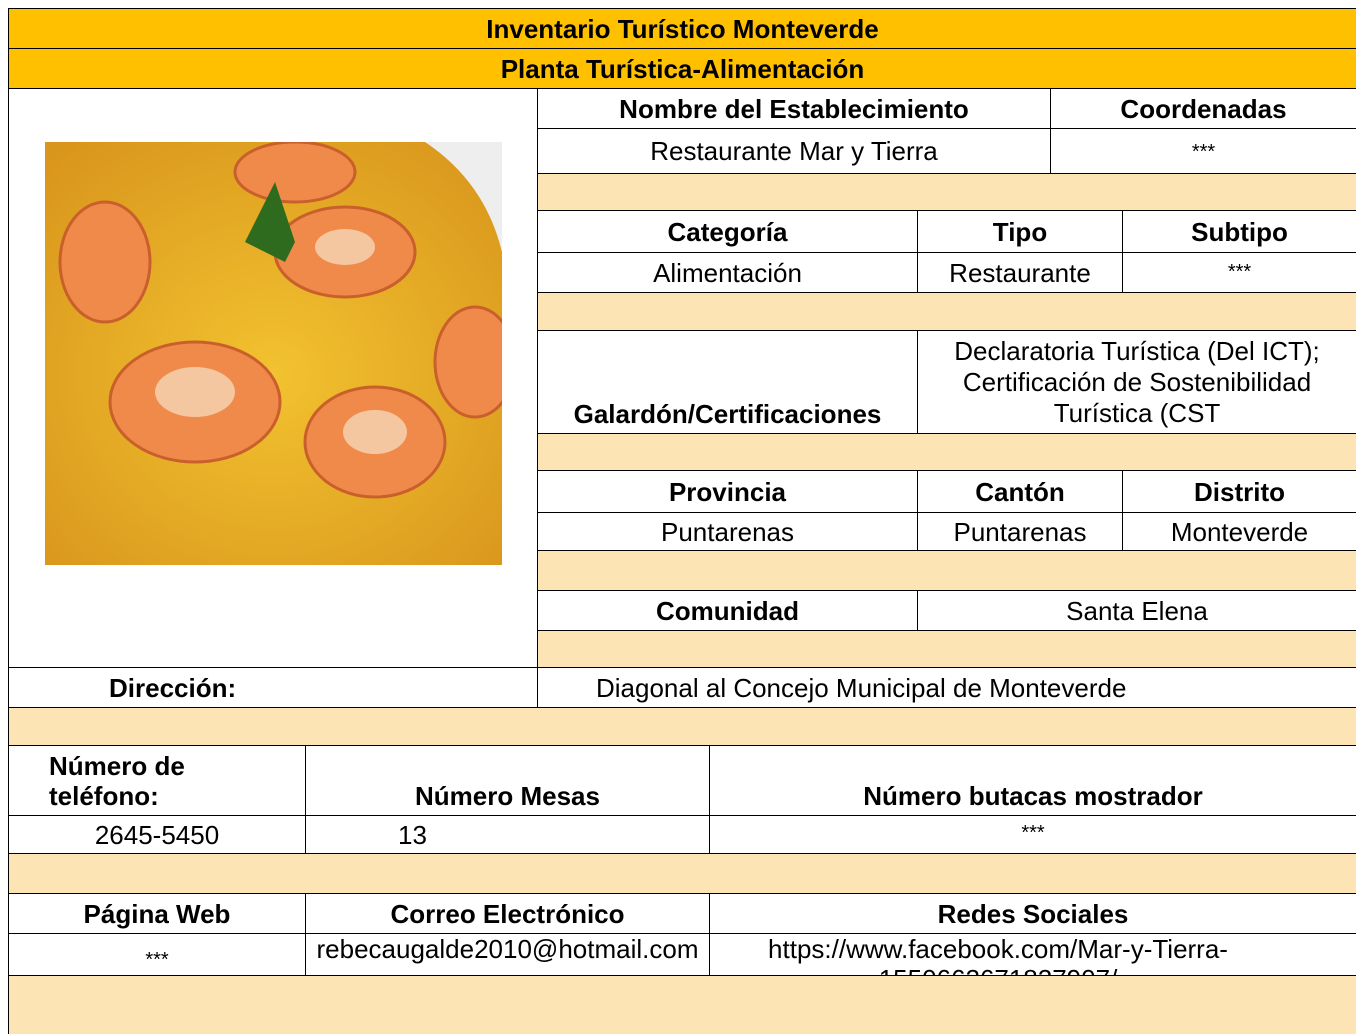 The width and height of the screenshot is (1356, 1034). What do you see at coordinates (1239, 231) in the screenshot?
I see `header-cell: Subtipo` at bounding box center [1239, 231].